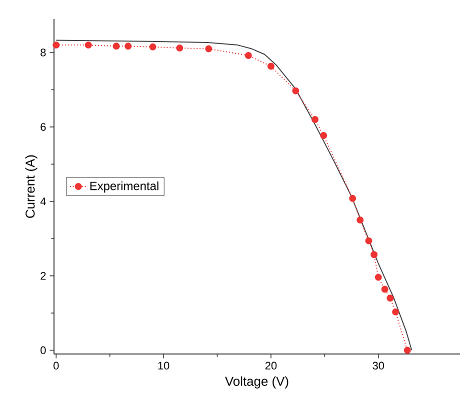 The width and height of the screenshot is (469, 412). What do you see at coordinates (271, 366) in the screenshot?
I see `x-tick-label: 20` at bounding box center [271, 366].